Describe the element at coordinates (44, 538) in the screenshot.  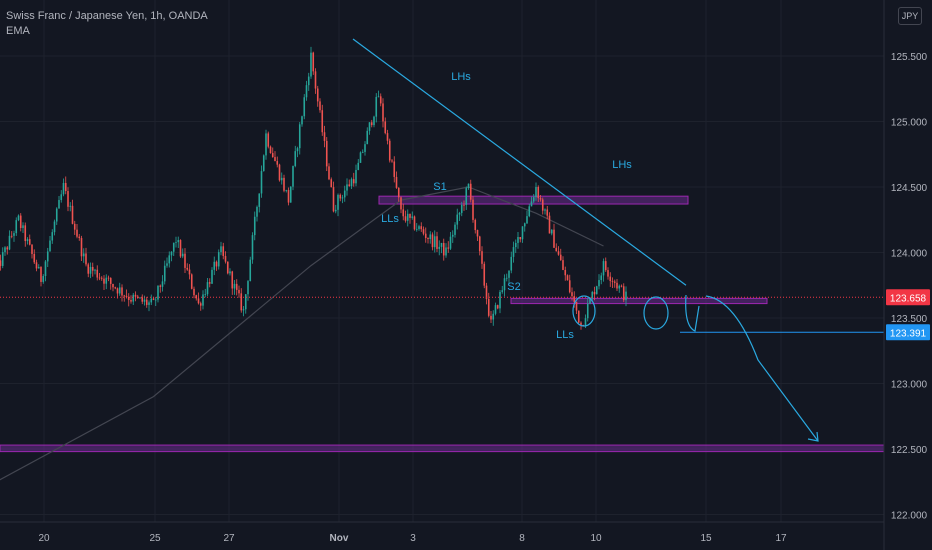
I see `x-tick-label: 20` at that location.